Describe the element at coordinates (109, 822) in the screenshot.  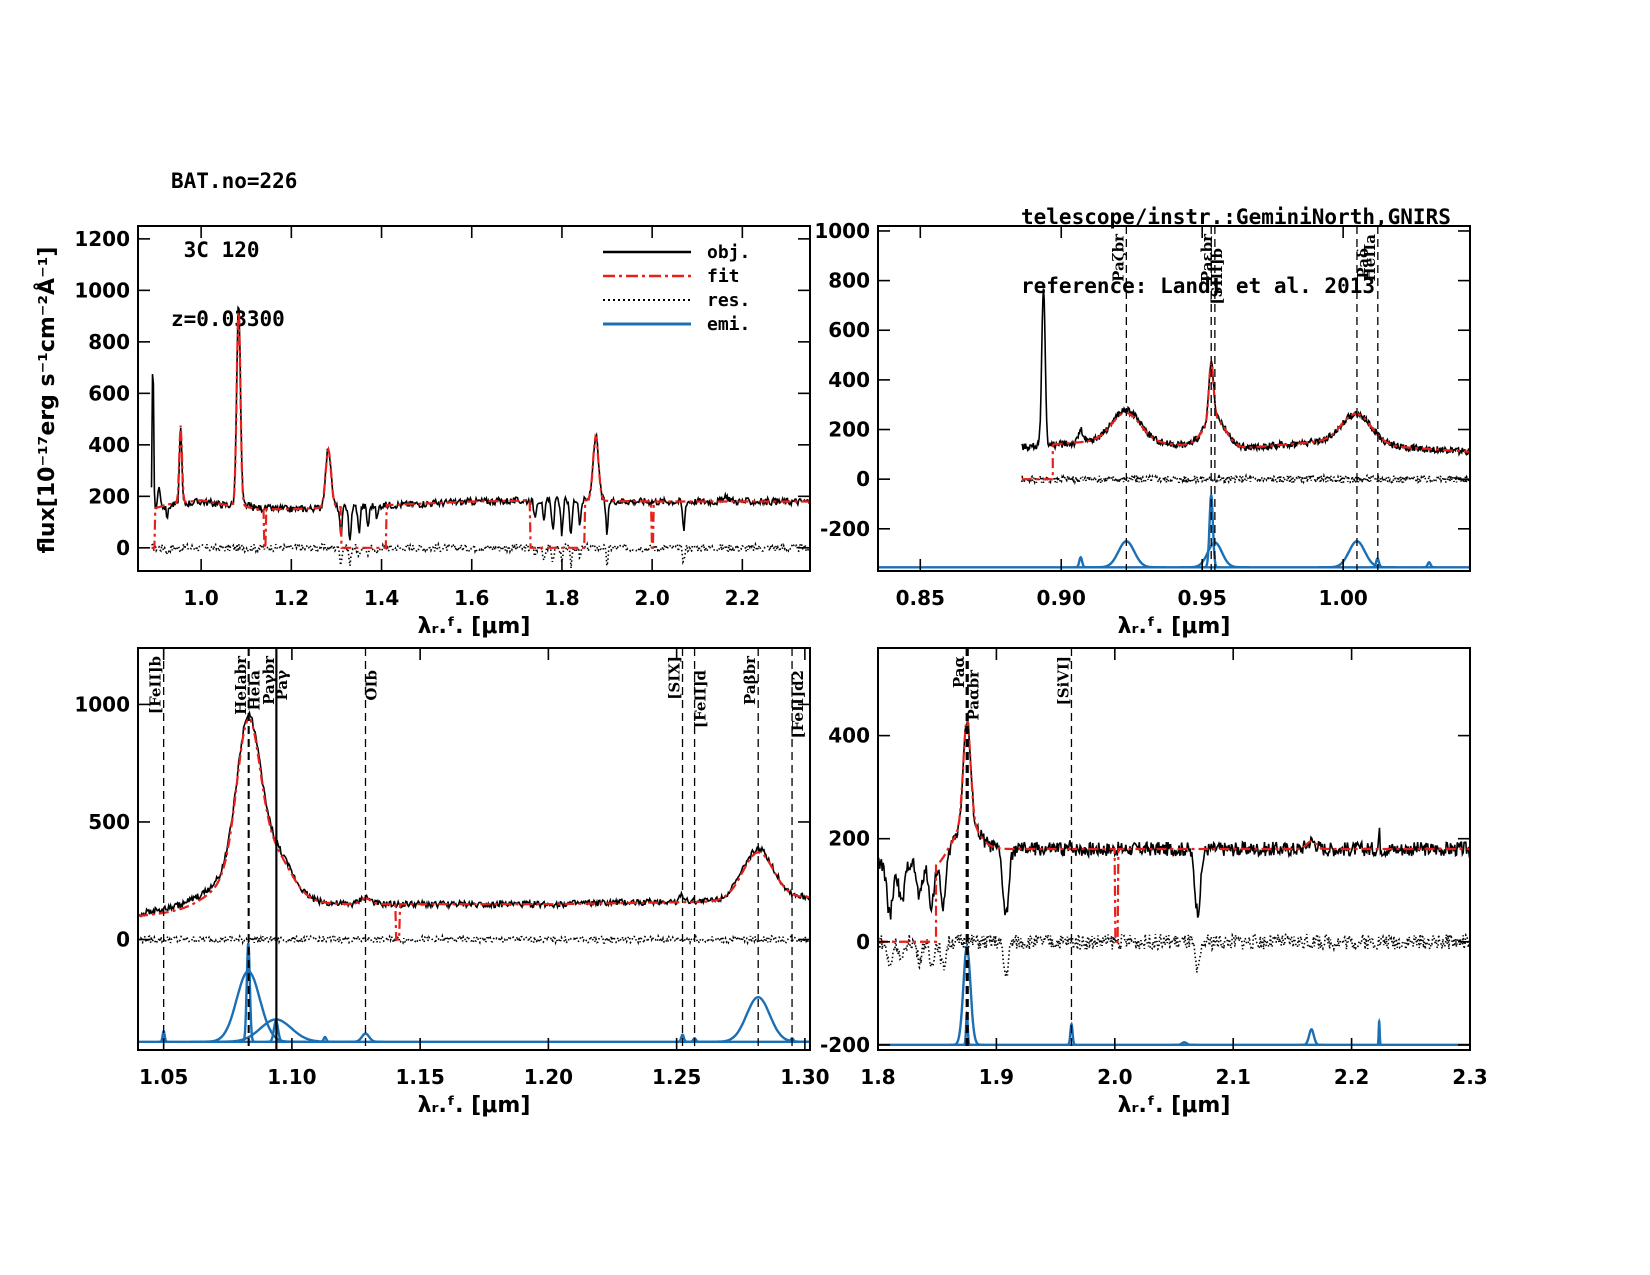
I see `y-tick-label: 500` at that location.